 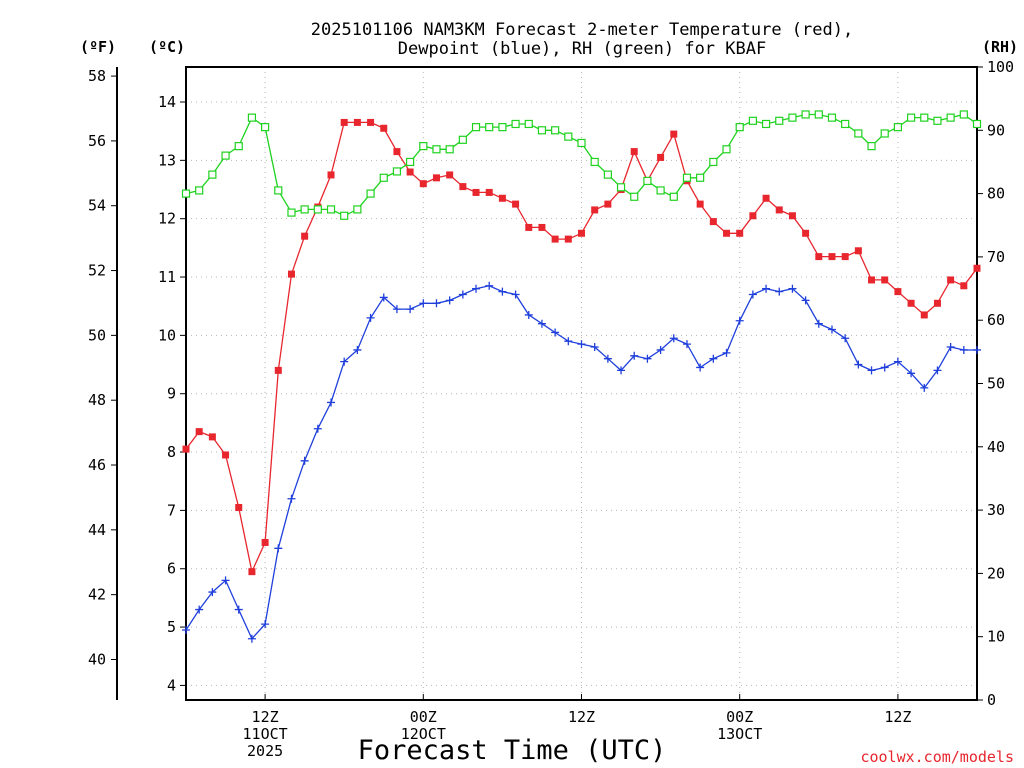 What do you see at coordinates (996, 384) in the screenshot?
I see `rh-tick-label: 50` at bounding box center [996, 384].